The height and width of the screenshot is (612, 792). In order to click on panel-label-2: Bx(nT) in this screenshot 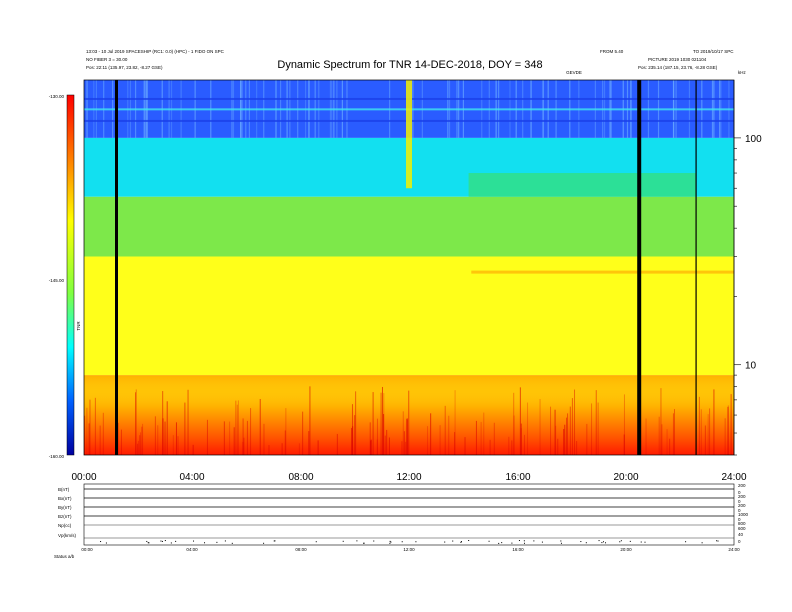, I will do `click(65, 498)`.